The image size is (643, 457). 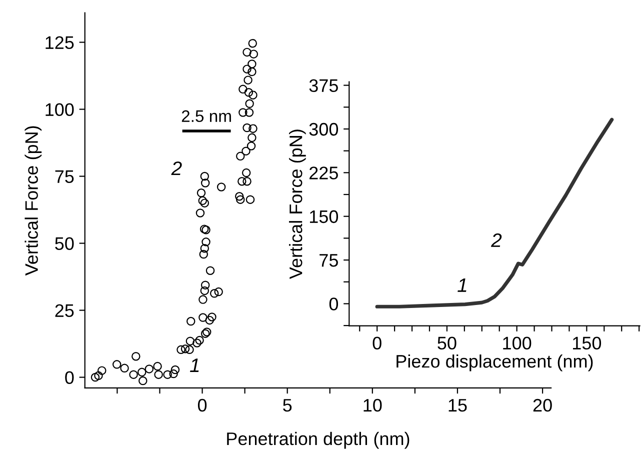 What do you see at coordinates (542, 405) in the screenshot?
I see `x-tick-label: 20` at bounding box center [542, 405].